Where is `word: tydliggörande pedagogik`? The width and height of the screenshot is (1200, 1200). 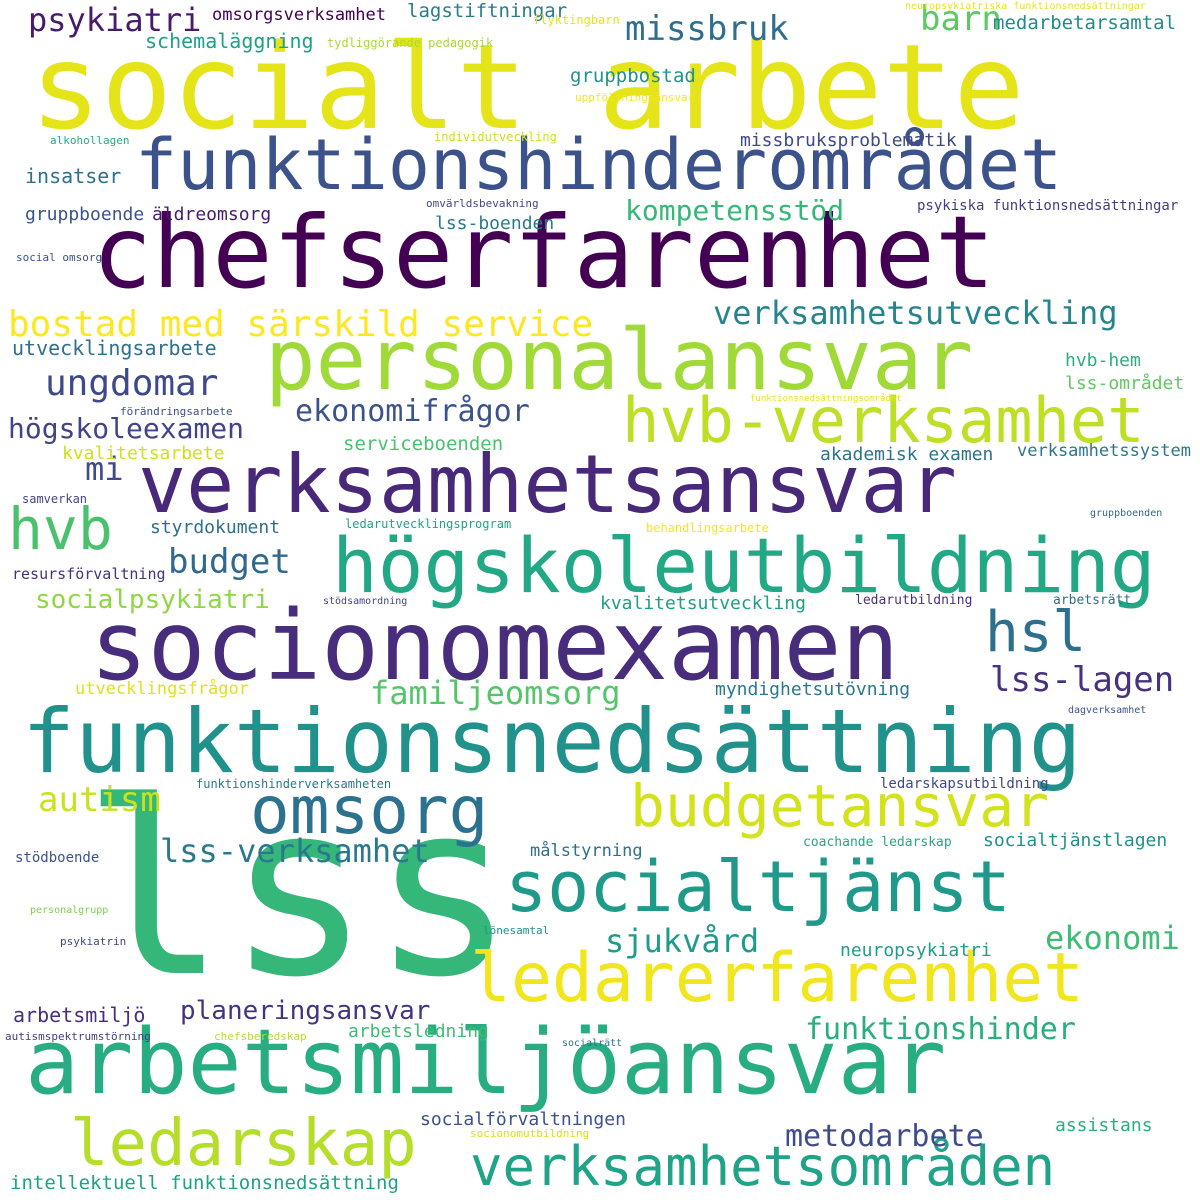
word: tydliggörande pedagogik is located at coordinates (410, 43).